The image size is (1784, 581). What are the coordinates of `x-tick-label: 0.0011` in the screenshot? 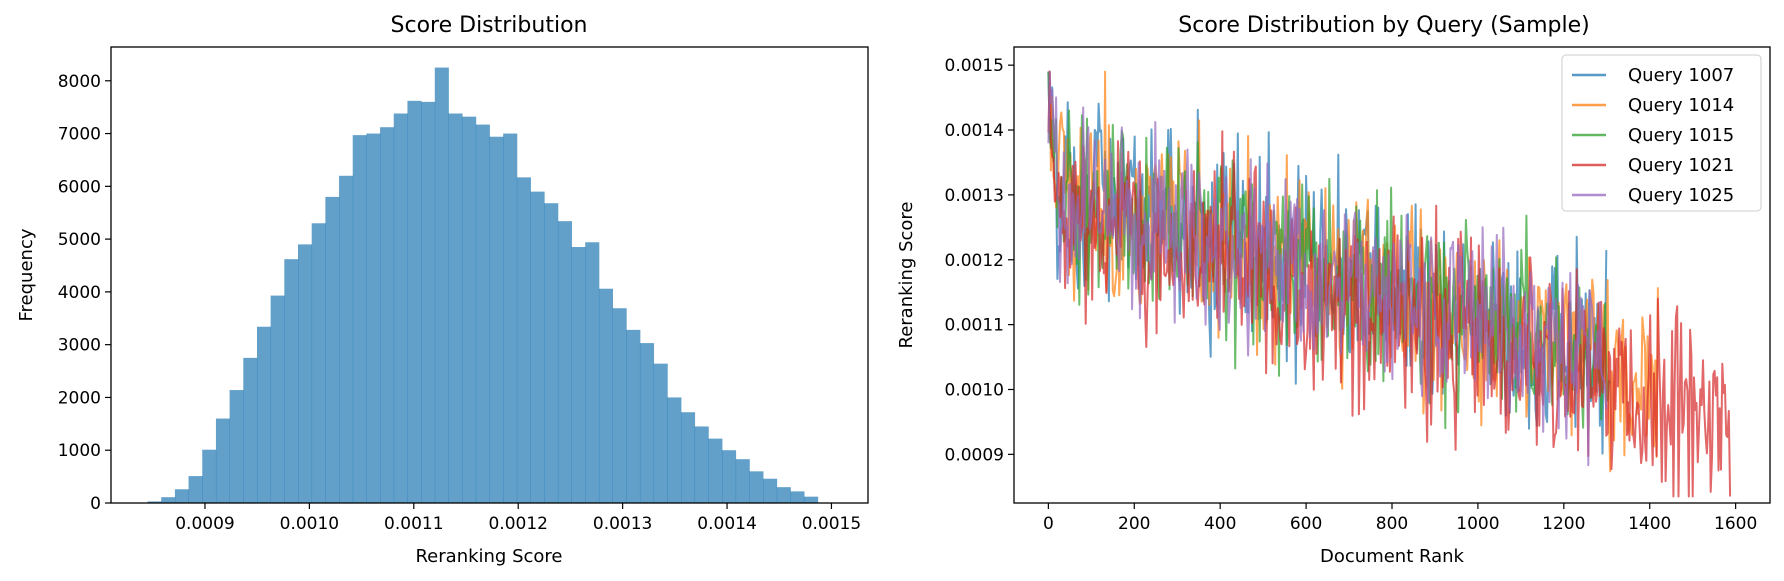 It's located at (413, 524).